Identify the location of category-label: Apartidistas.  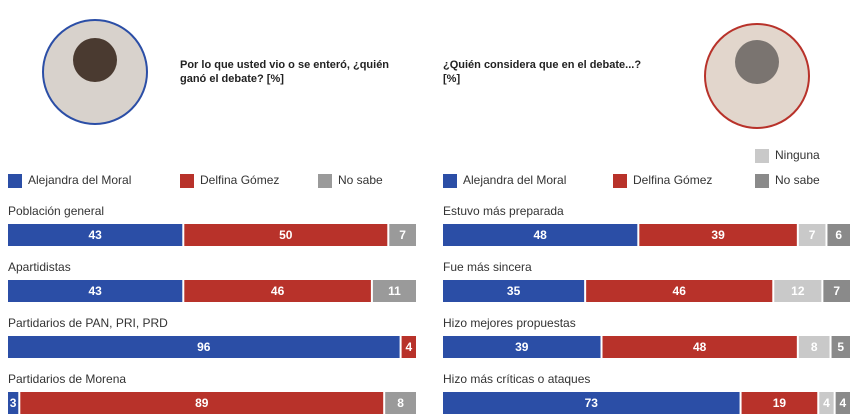
(39, 267).